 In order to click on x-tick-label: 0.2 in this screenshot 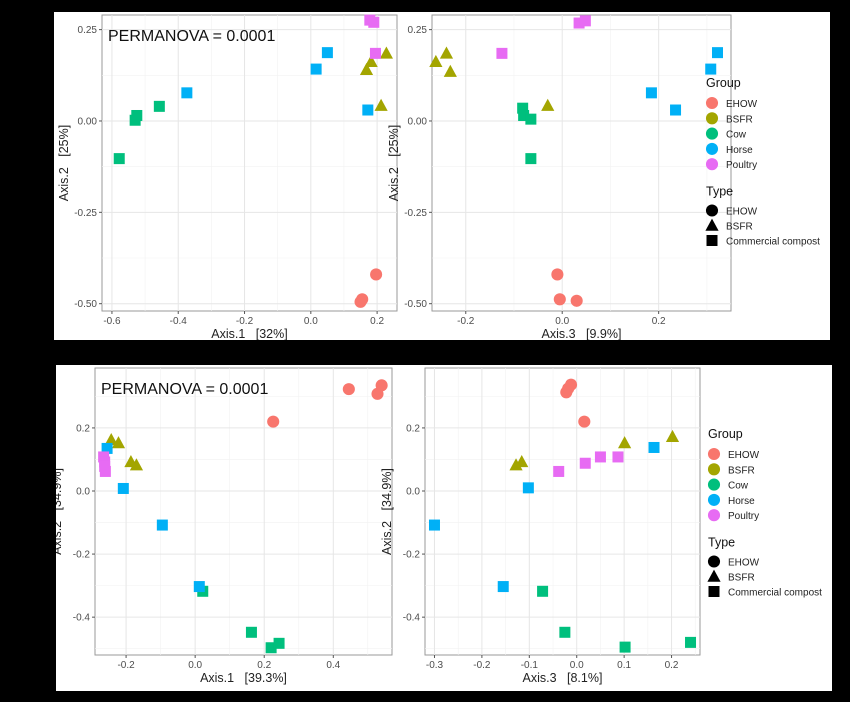, I will do `click(264, 665)`.